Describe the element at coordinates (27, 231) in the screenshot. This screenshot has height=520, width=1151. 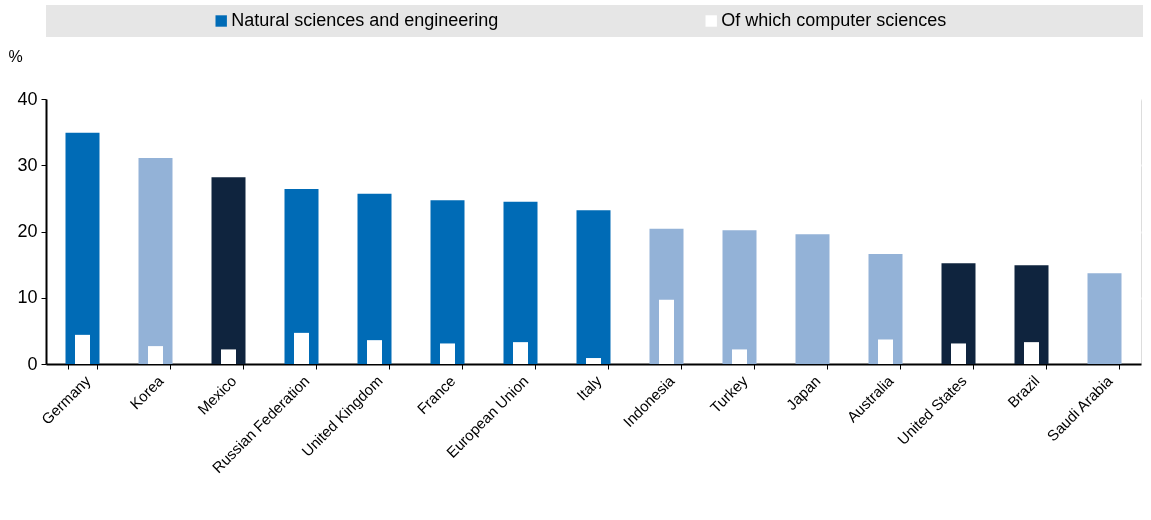
I see `y-tick-label: 20` at that location.